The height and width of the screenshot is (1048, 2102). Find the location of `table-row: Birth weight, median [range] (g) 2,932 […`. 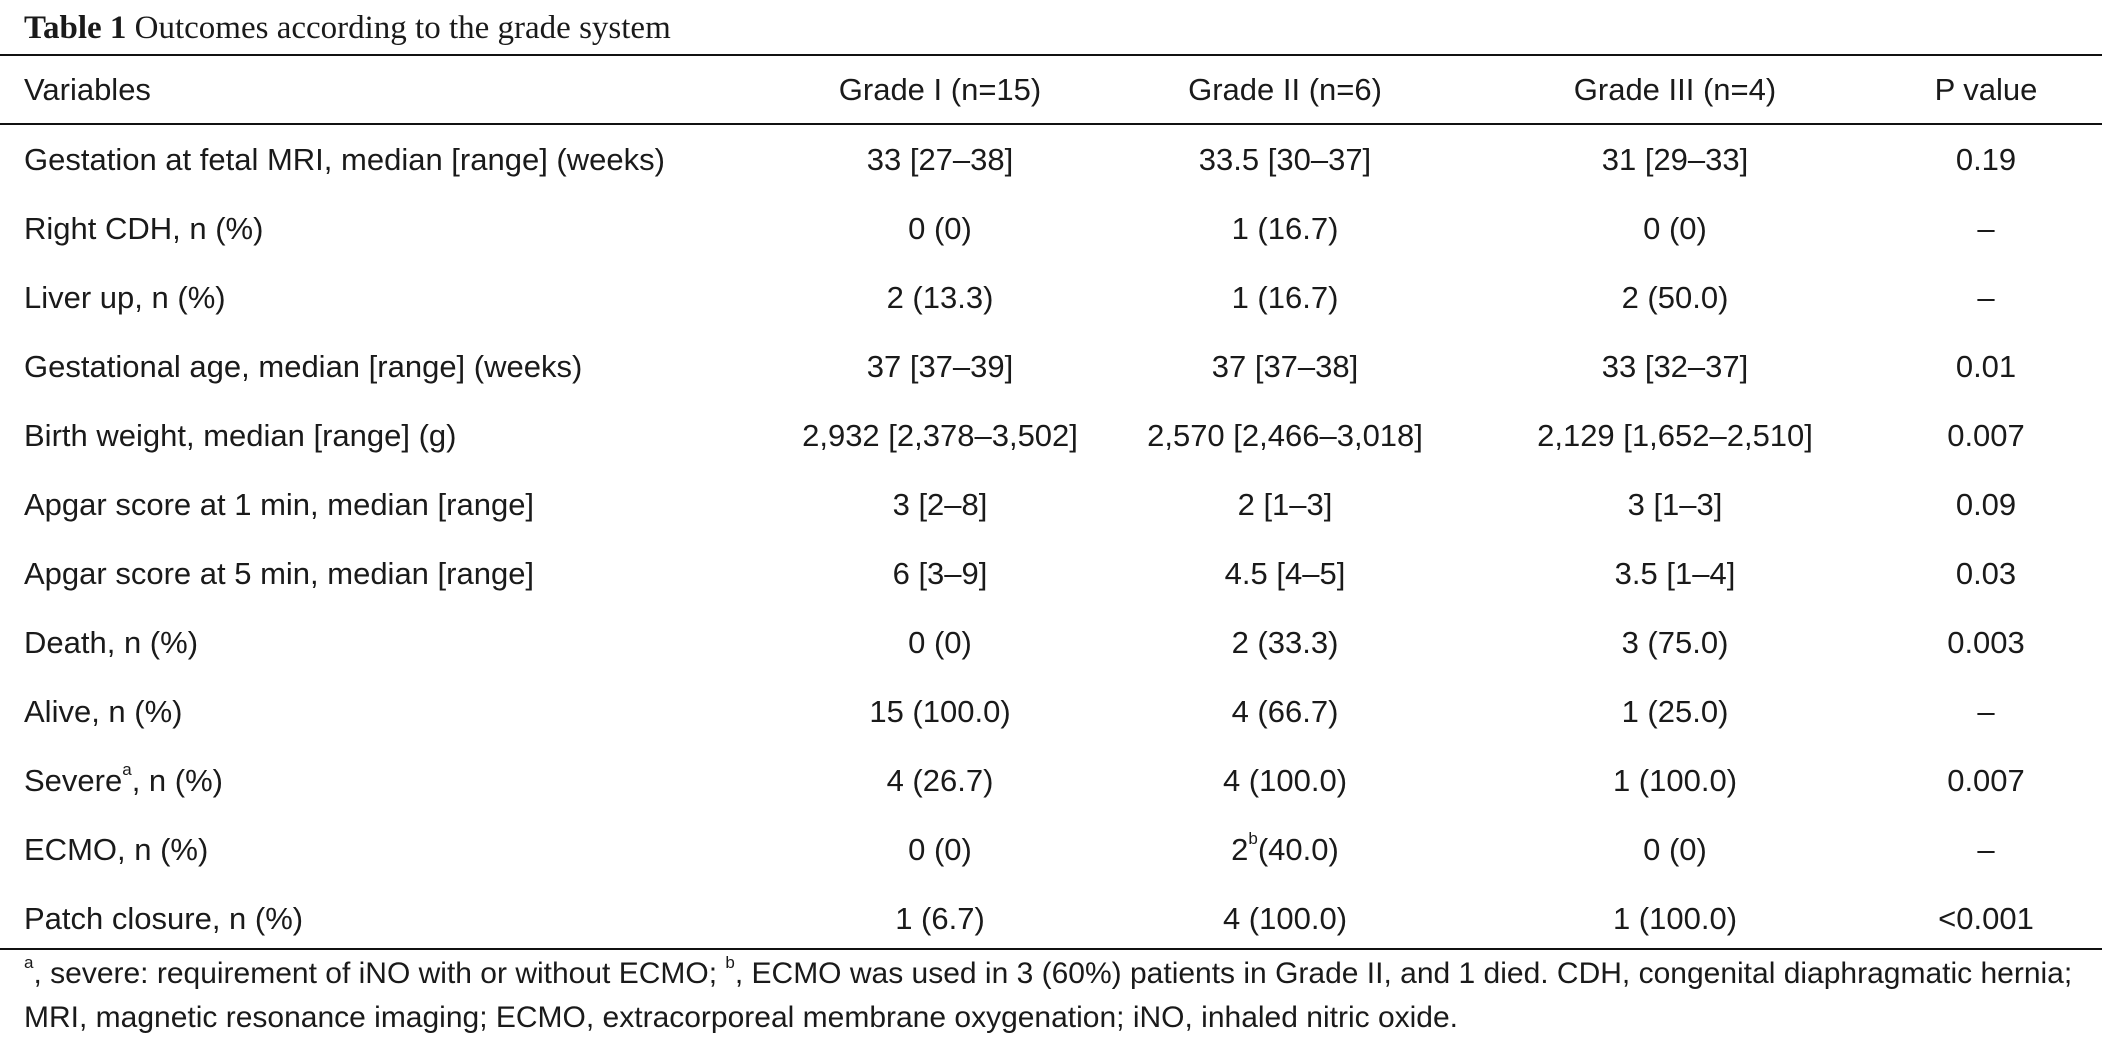

table-row: Birth weight, median [range] (g) 2,932 [… is located at coordinates (1051, 435).